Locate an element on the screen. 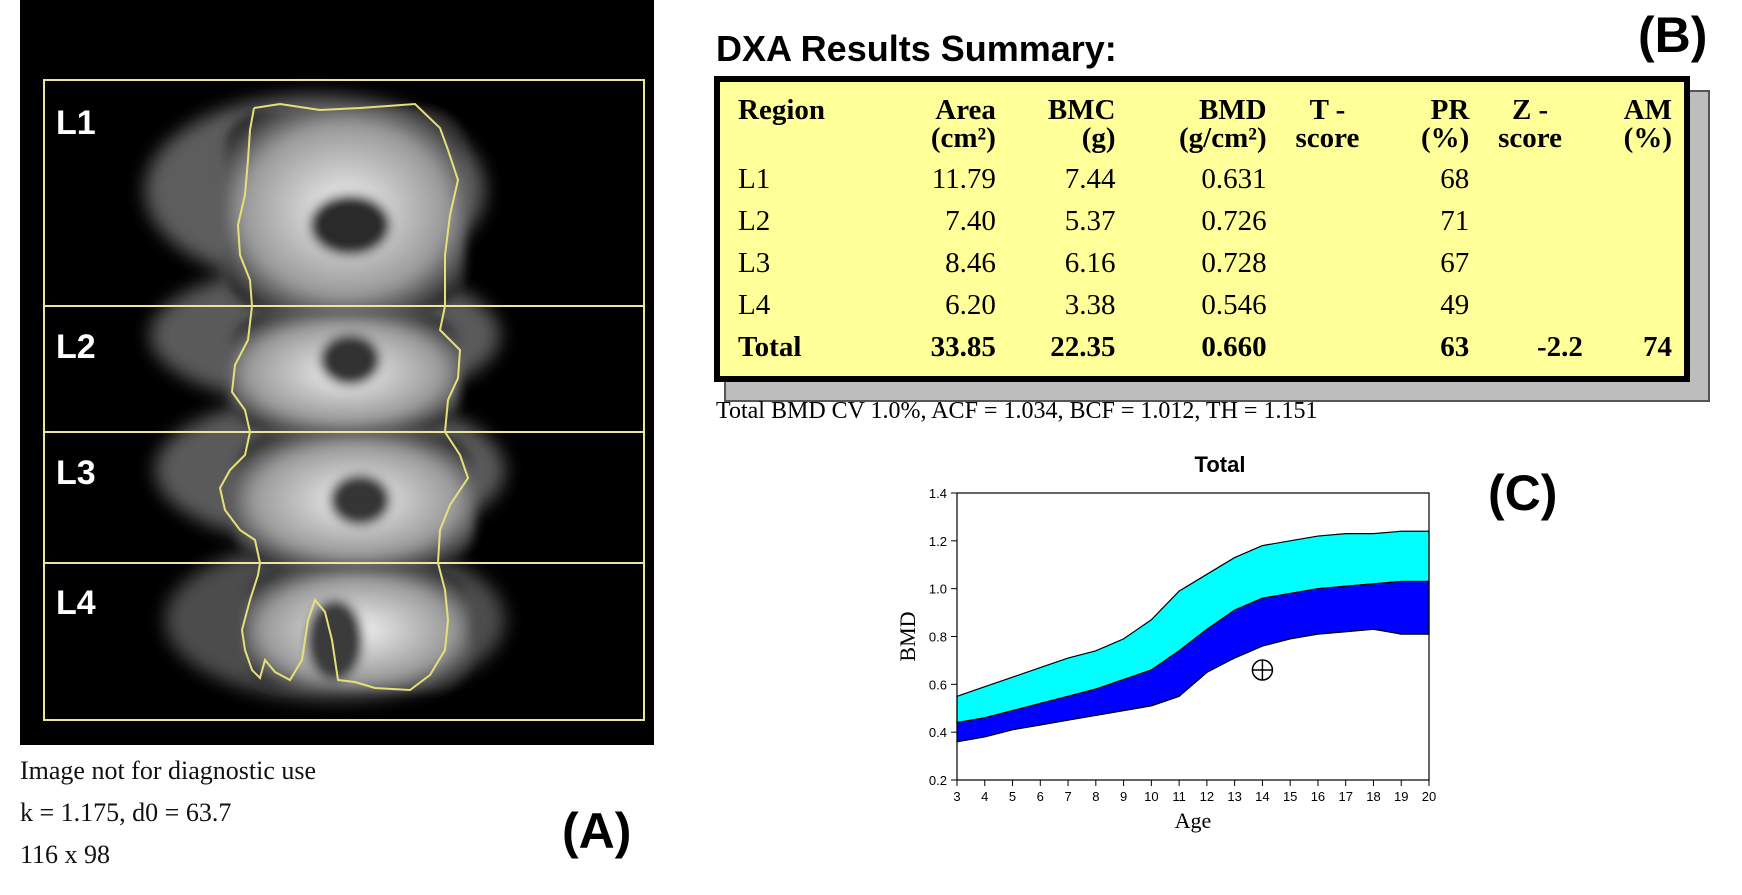 This screenshot has height=895, width=1742. x-tick-label: 4 is located at coordinates (984, 796).